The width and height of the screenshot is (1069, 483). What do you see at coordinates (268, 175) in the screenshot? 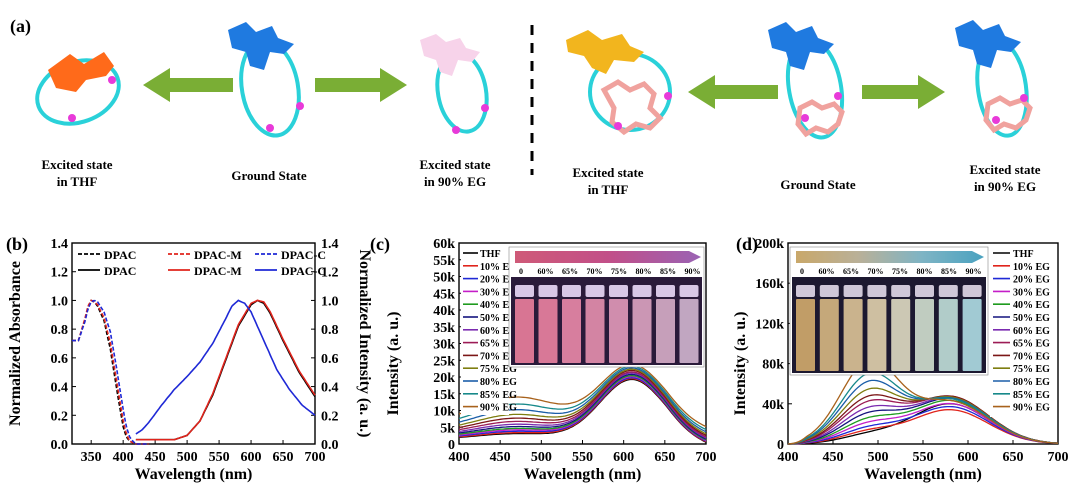
I see `caption-ground-left: Ground State` at bounding box center [268, 175].